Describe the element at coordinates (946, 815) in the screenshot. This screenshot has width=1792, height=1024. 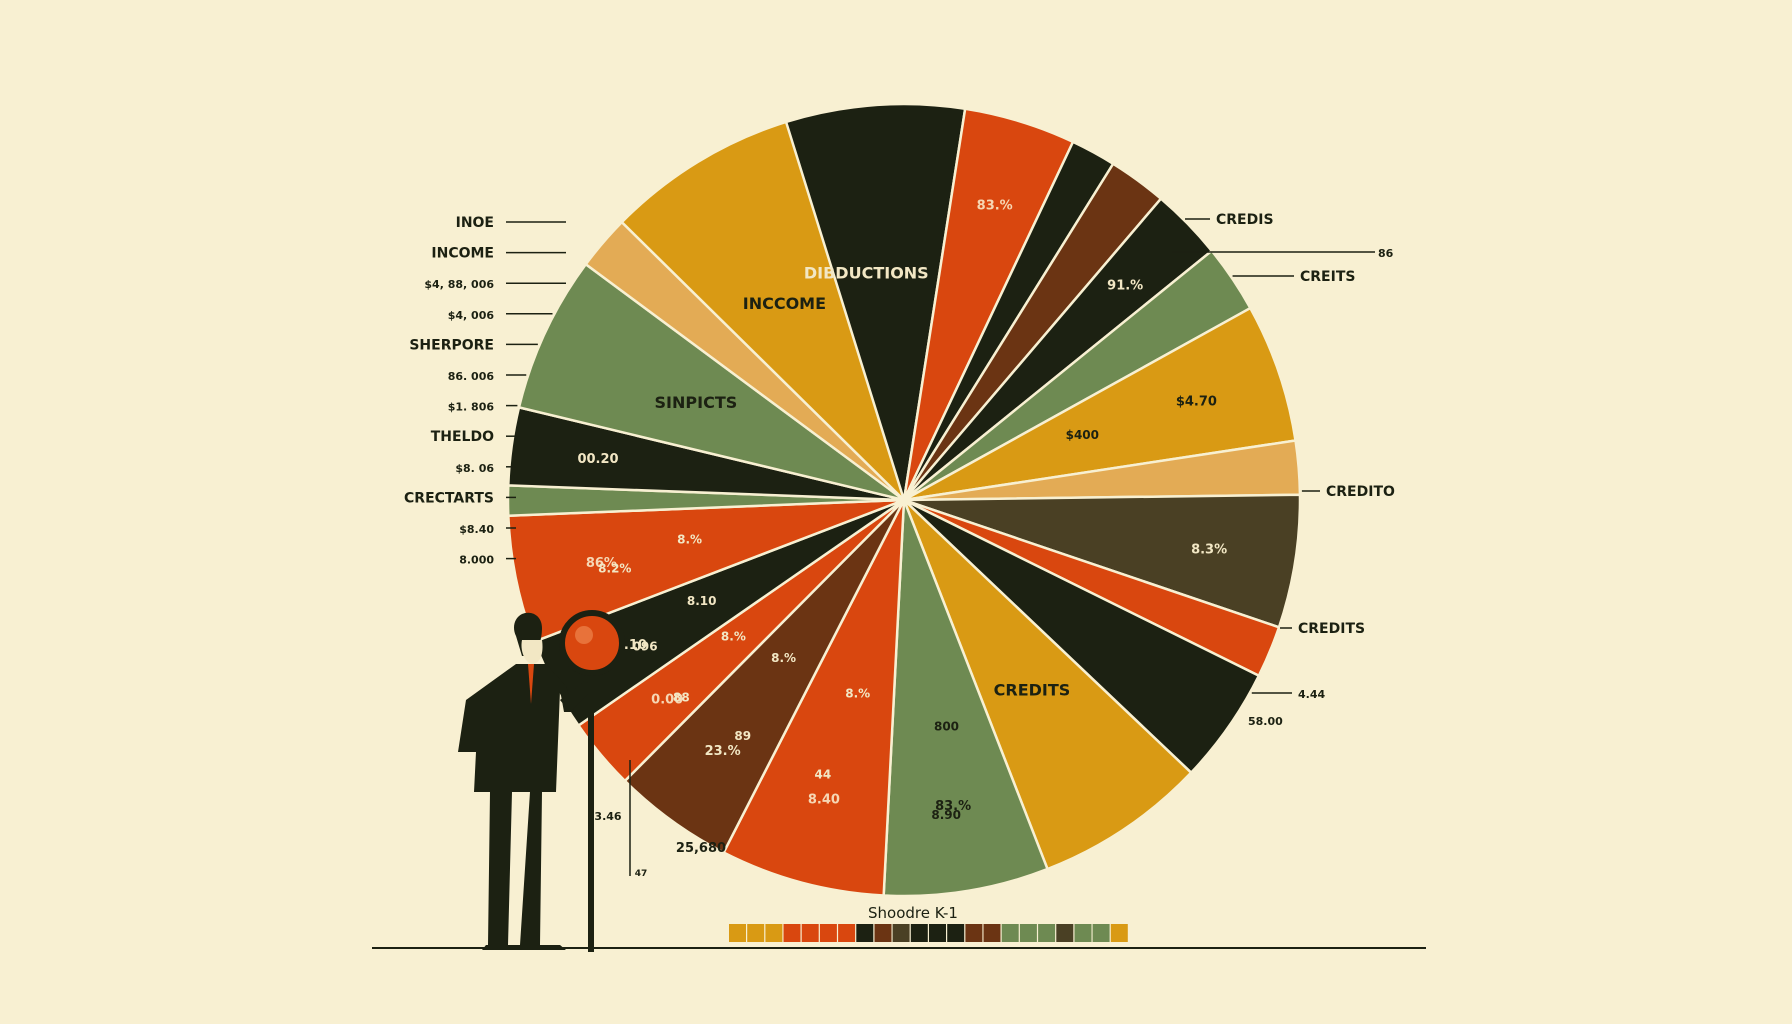
I see `inner-data-label: 8.90` at that location.